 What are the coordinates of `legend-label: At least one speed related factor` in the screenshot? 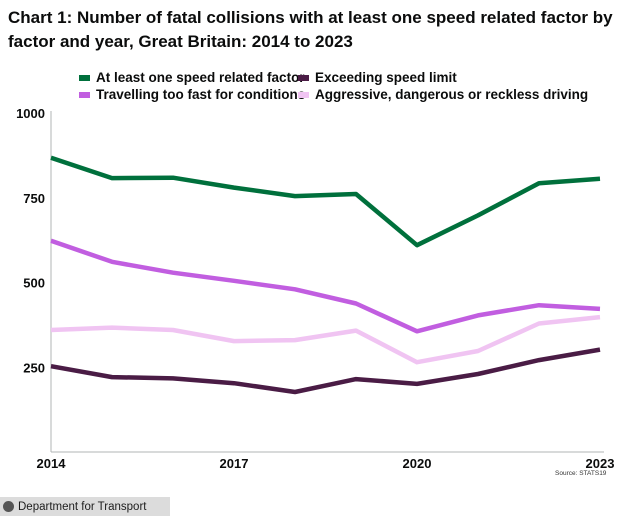 It's located at (200, 77).